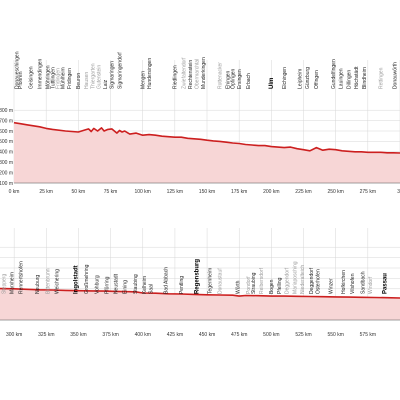 The image size is (400, 400). What do you see at coordinates (87, 80) in the screenshot?
I see `town-label: Hausen` at bounding box center [87, 80].